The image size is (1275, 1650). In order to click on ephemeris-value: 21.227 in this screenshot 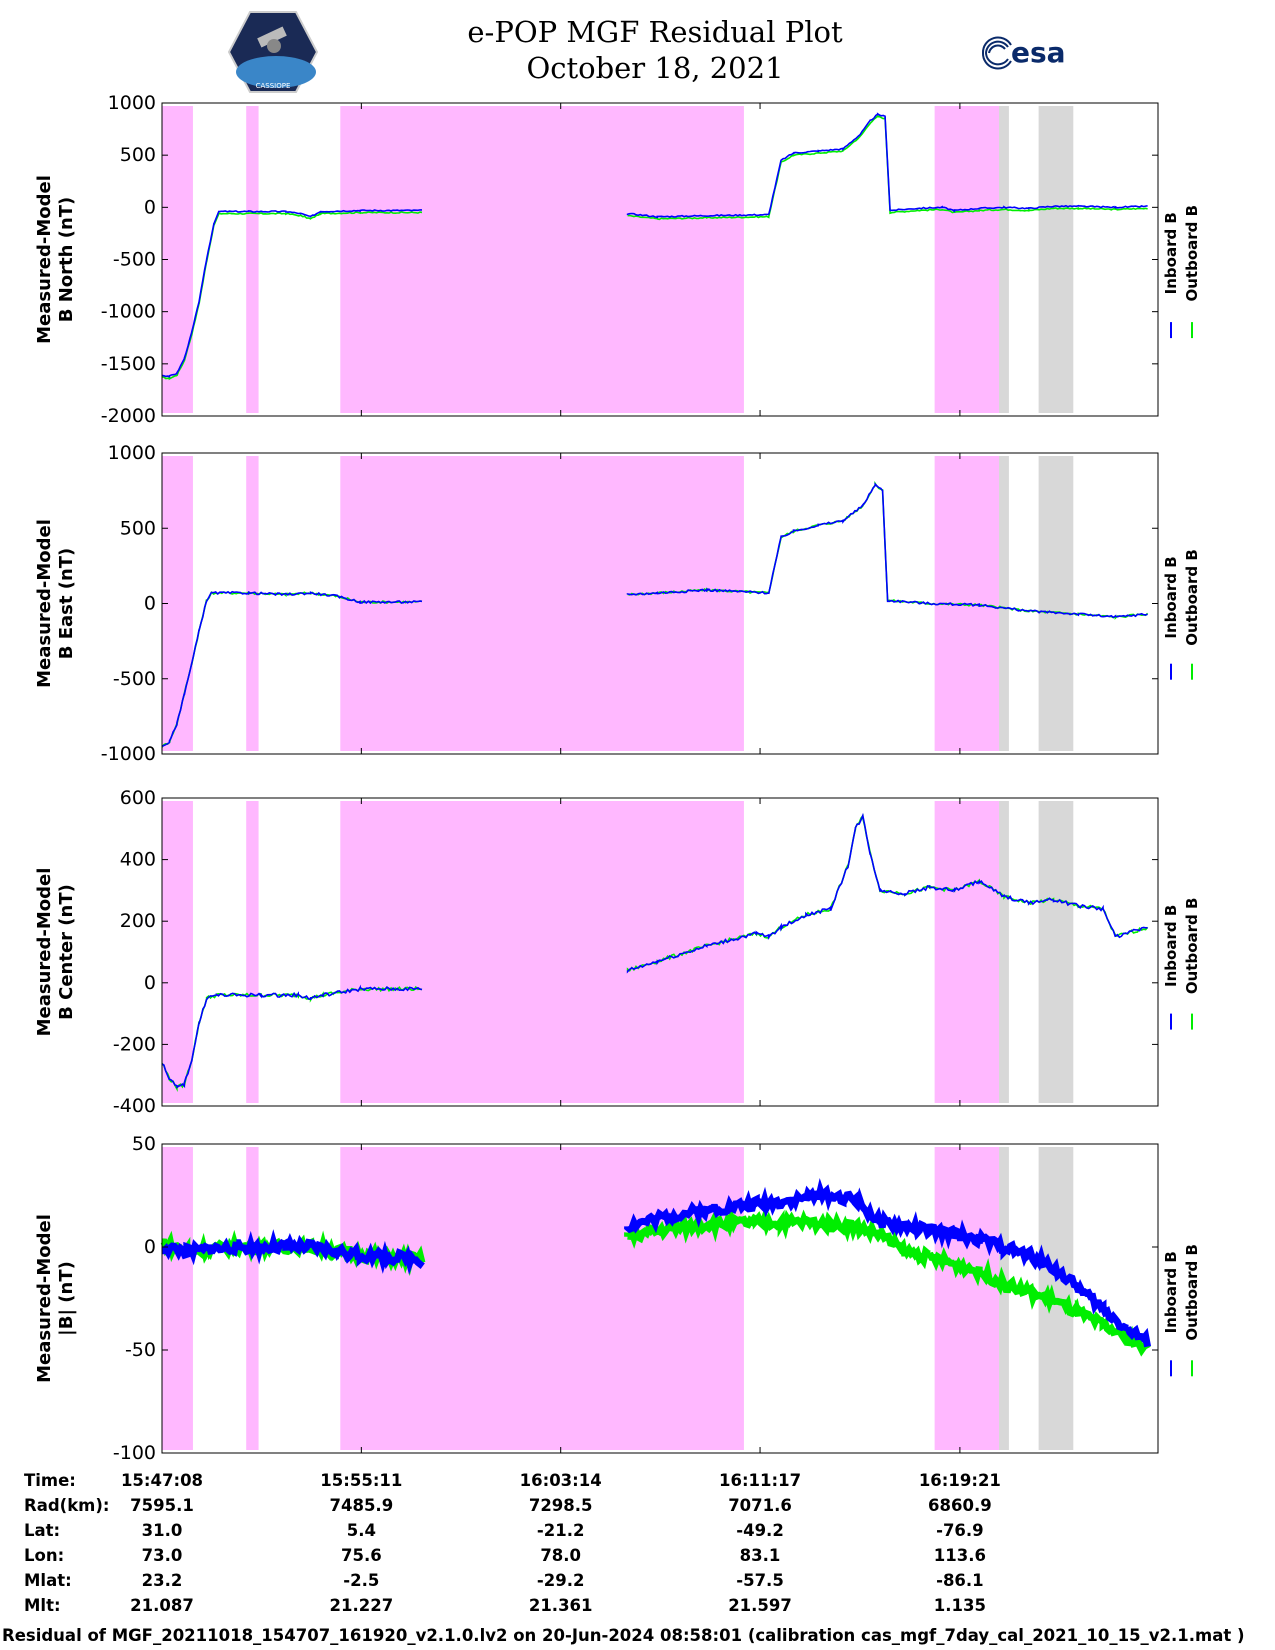, I will do `click(361, 1605)`.